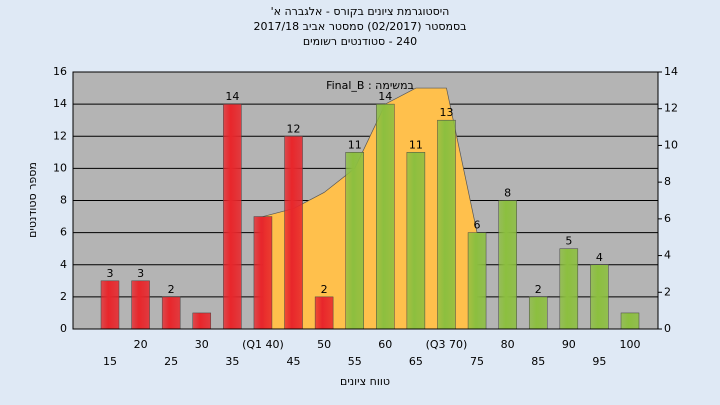 Image resolution: width=720 pixels, height=405 pixels. What do you see at coordinates (671, 71) in the screenshot?
I see `y2-tick-label: 14` at bounding box center [671, 71].